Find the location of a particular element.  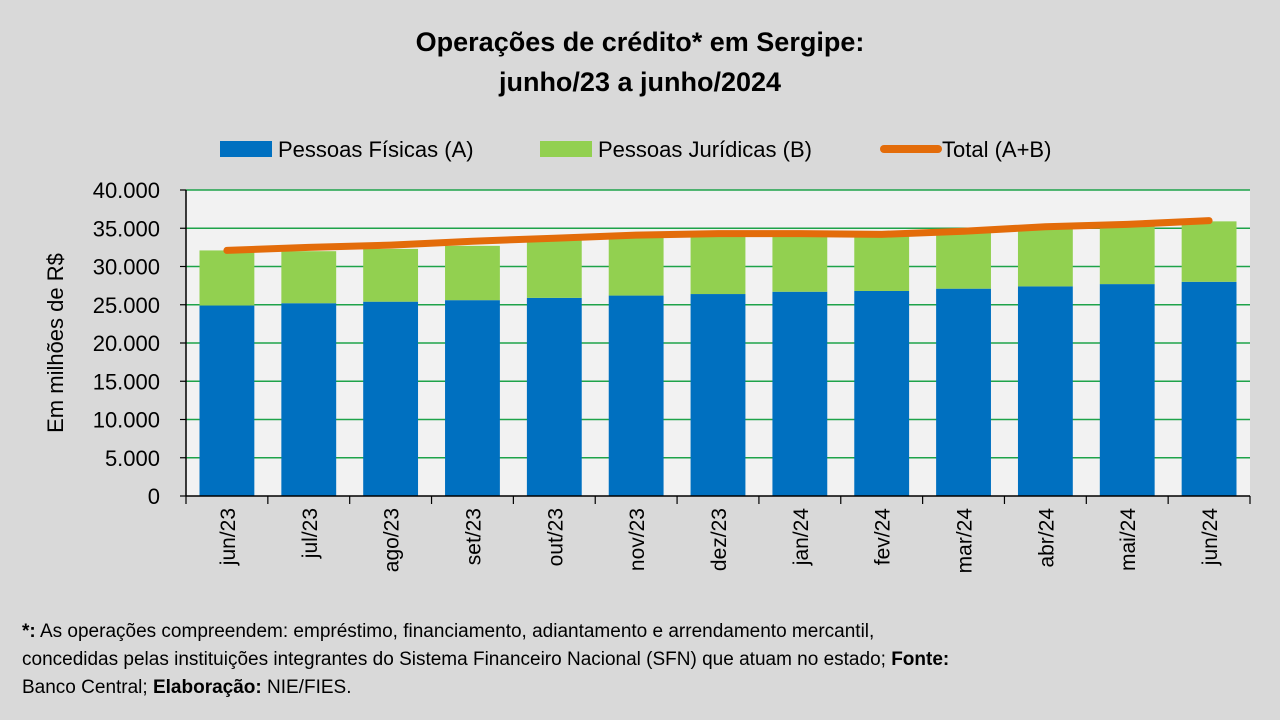

total-line-series is located at coordinates (718, 235).